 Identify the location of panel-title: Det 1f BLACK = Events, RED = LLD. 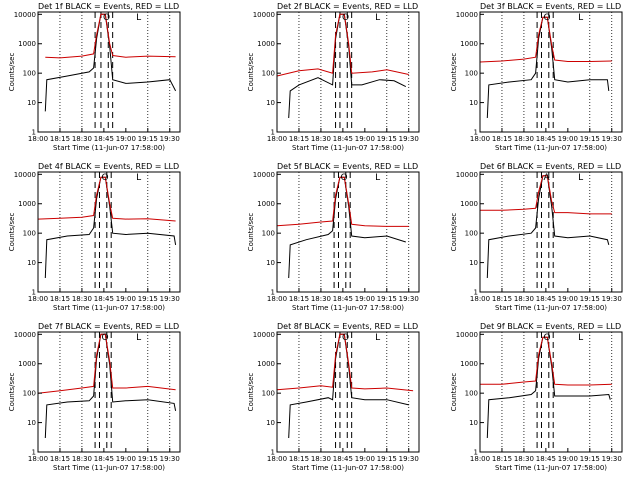
(108, 6).